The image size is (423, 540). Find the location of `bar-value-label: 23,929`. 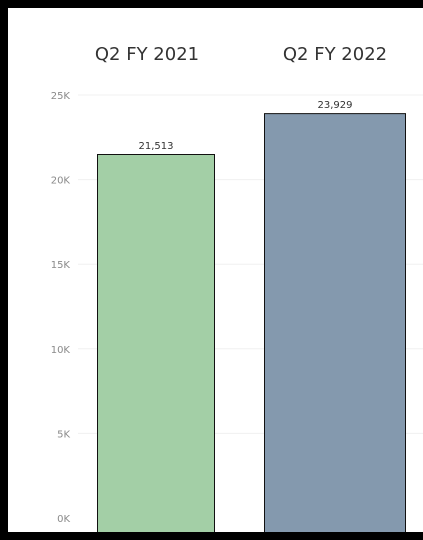

bar-value-label: 23,929 is located at coordinates (335, 105).